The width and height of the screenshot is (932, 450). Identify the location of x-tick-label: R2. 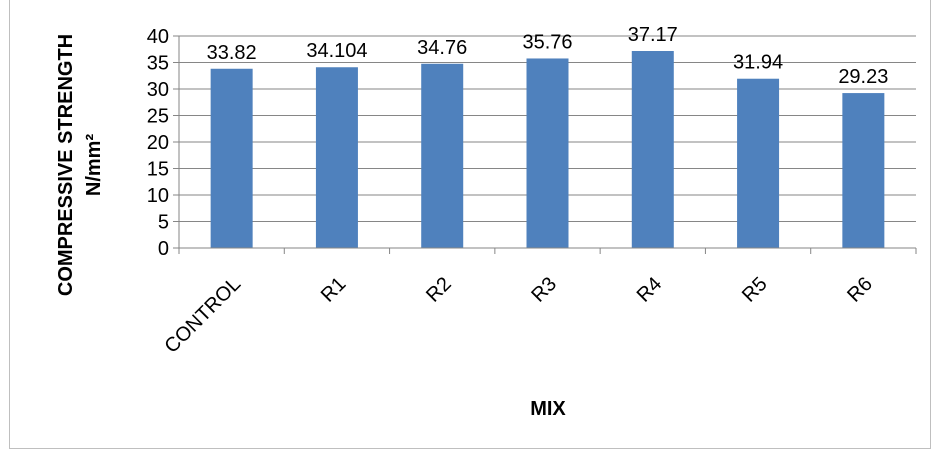
(439, 290).